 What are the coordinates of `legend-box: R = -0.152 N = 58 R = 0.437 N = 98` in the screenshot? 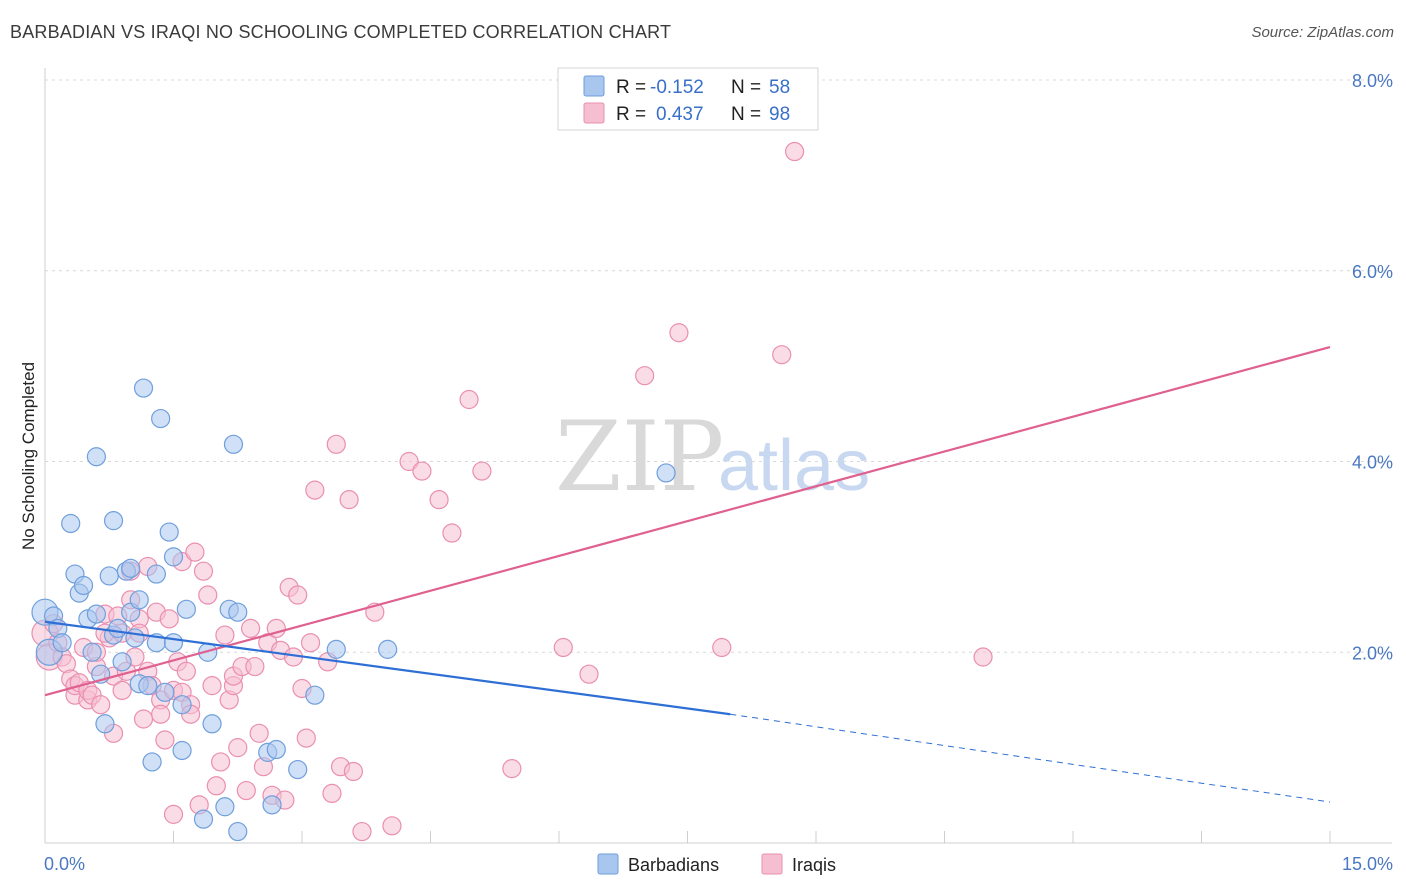 It's located at (688, 99).